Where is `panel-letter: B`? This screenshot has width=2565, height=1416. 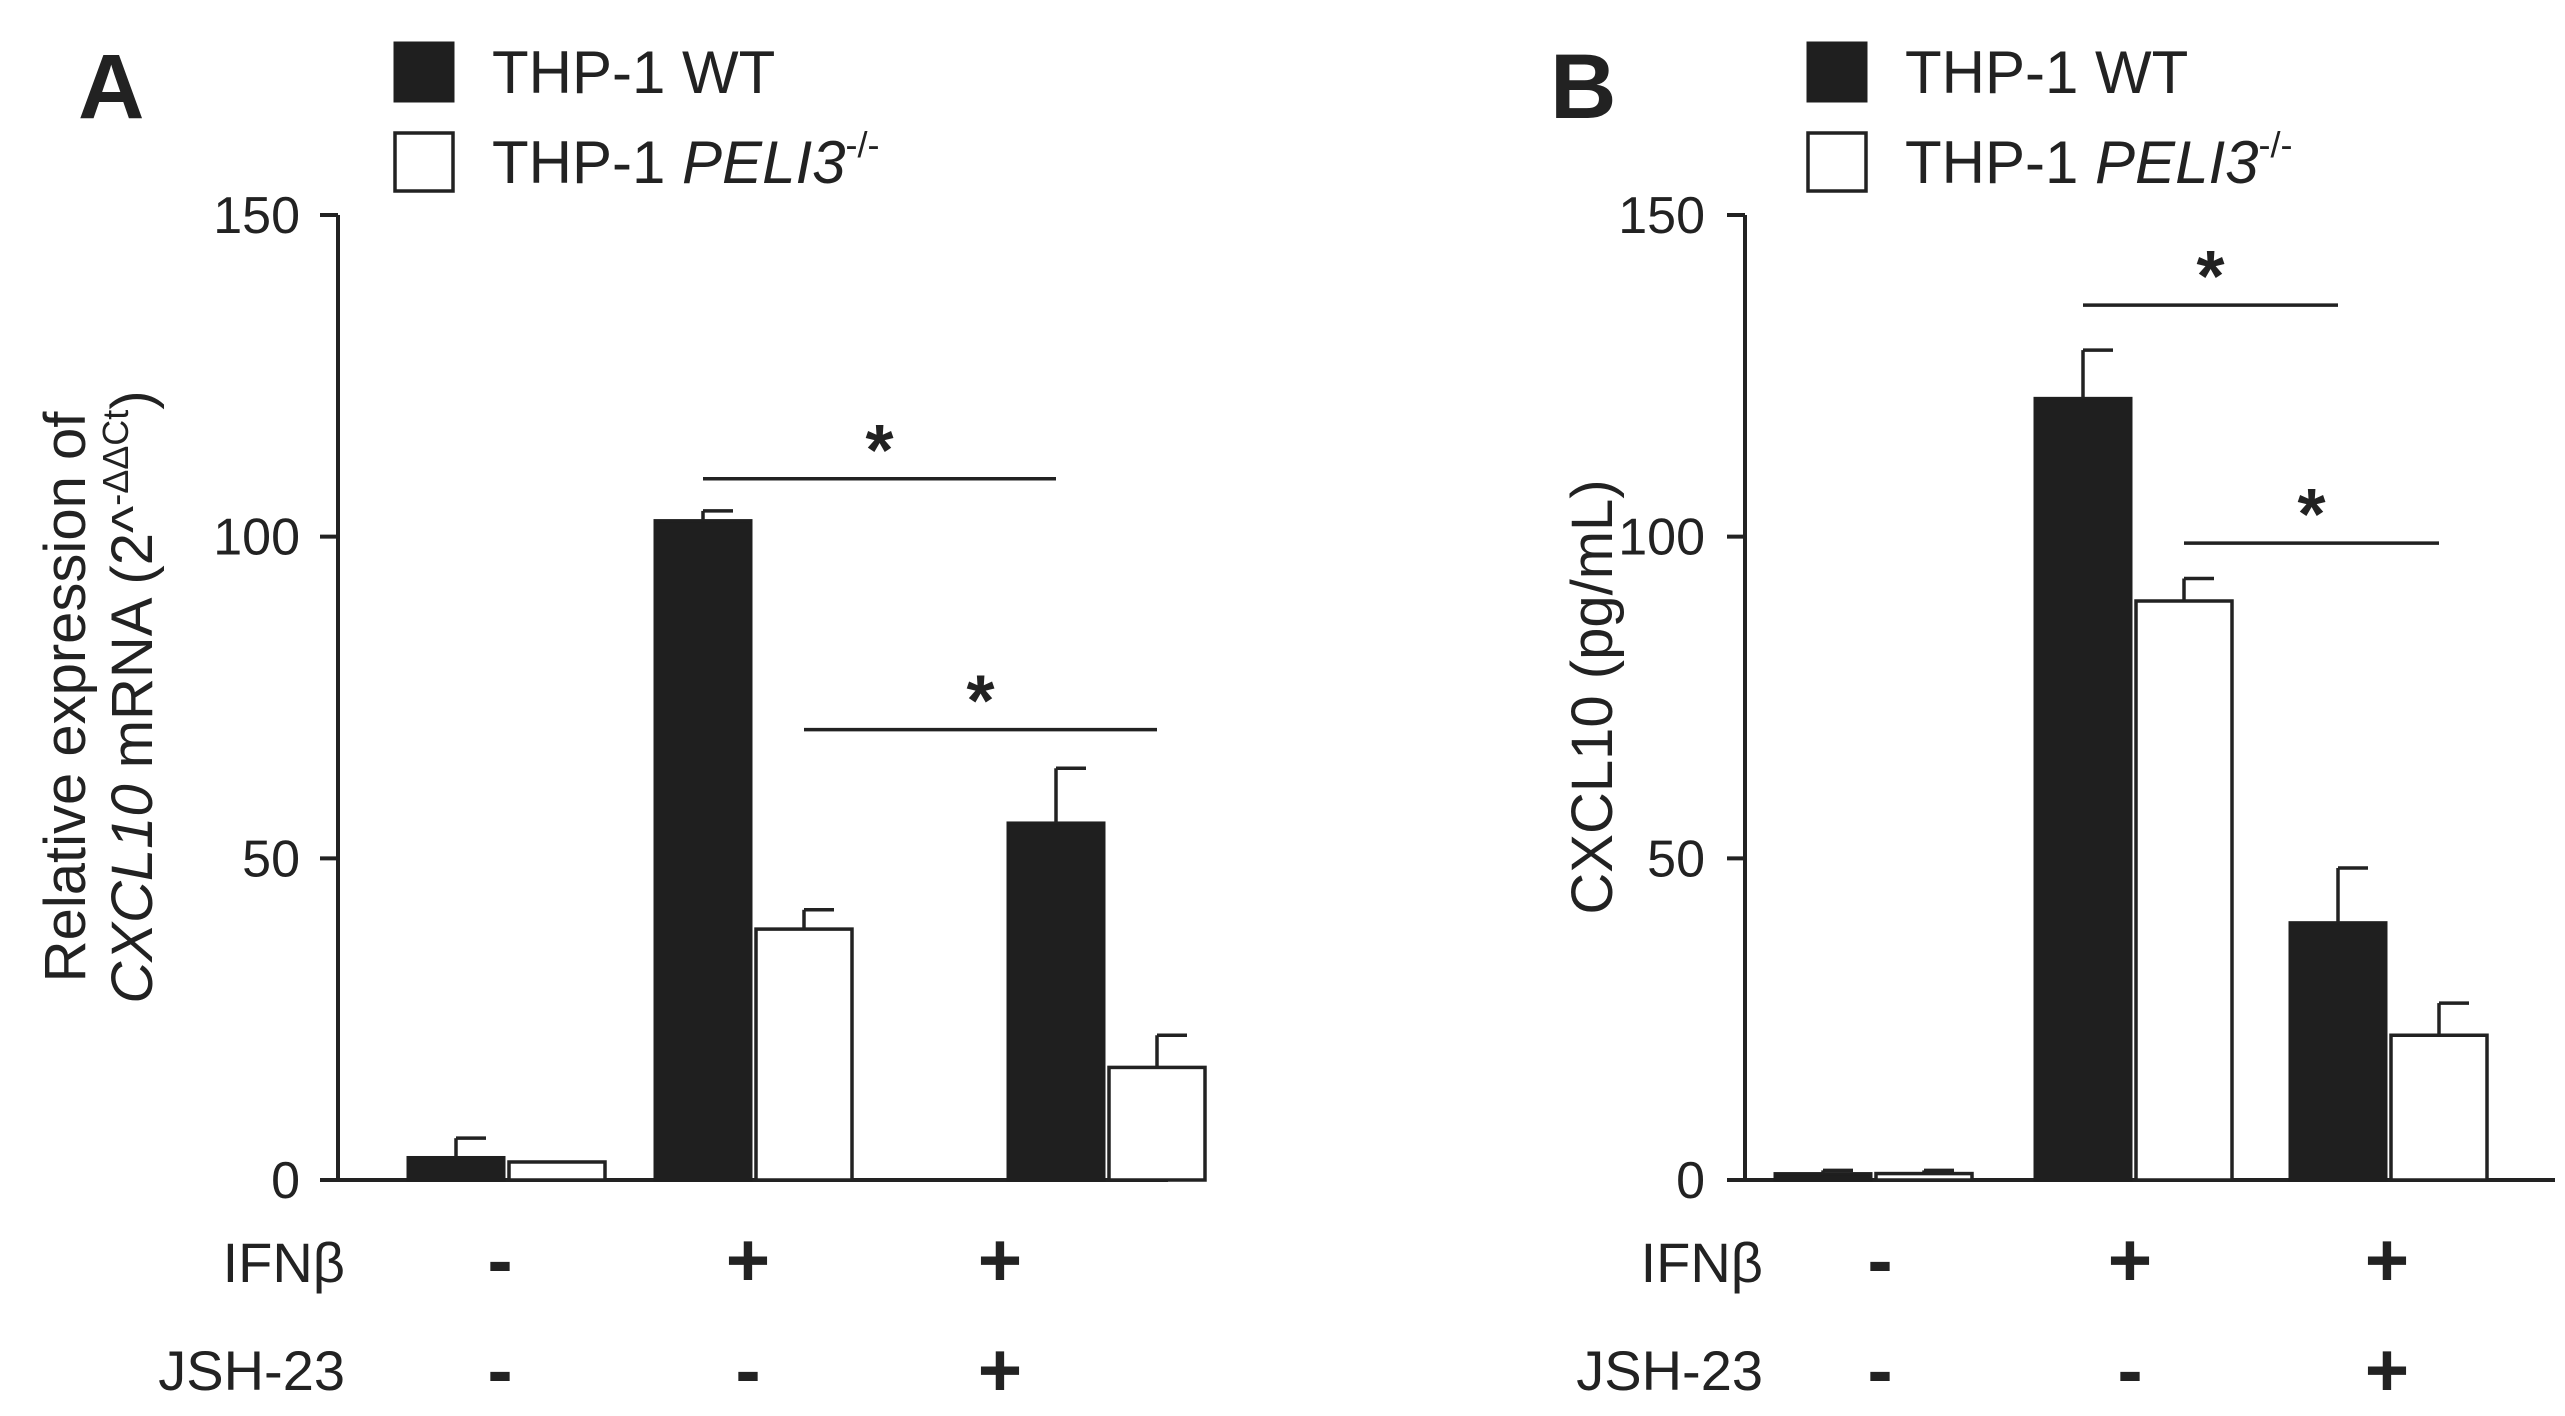
panel-letter: B is located at coordinates (1583, 87).